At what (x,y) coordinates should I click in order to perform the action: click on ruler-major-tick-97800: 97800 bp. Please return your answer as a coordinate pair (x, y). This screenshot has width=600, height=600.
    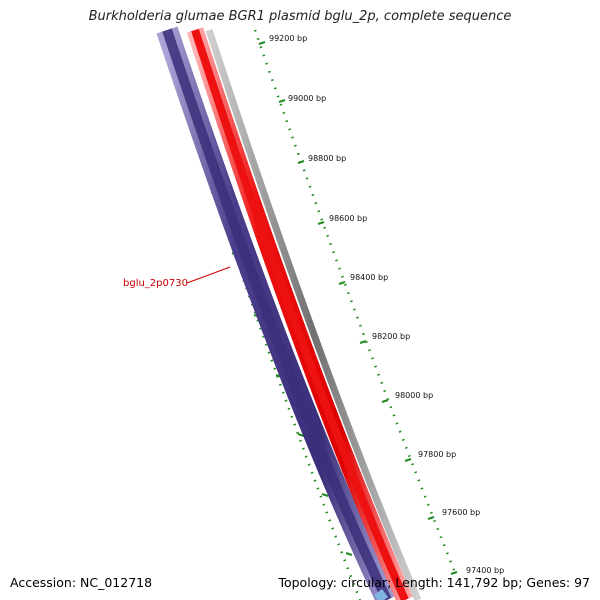
    Looking at the image, I should click on (430, 456).